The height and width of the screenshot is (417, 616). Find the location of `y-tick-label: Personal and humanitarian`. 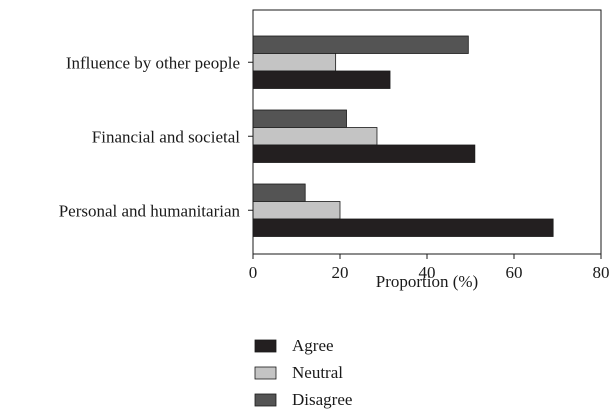

y-tick-label: Personal and humanitarian is located at coordinates (150, 210).